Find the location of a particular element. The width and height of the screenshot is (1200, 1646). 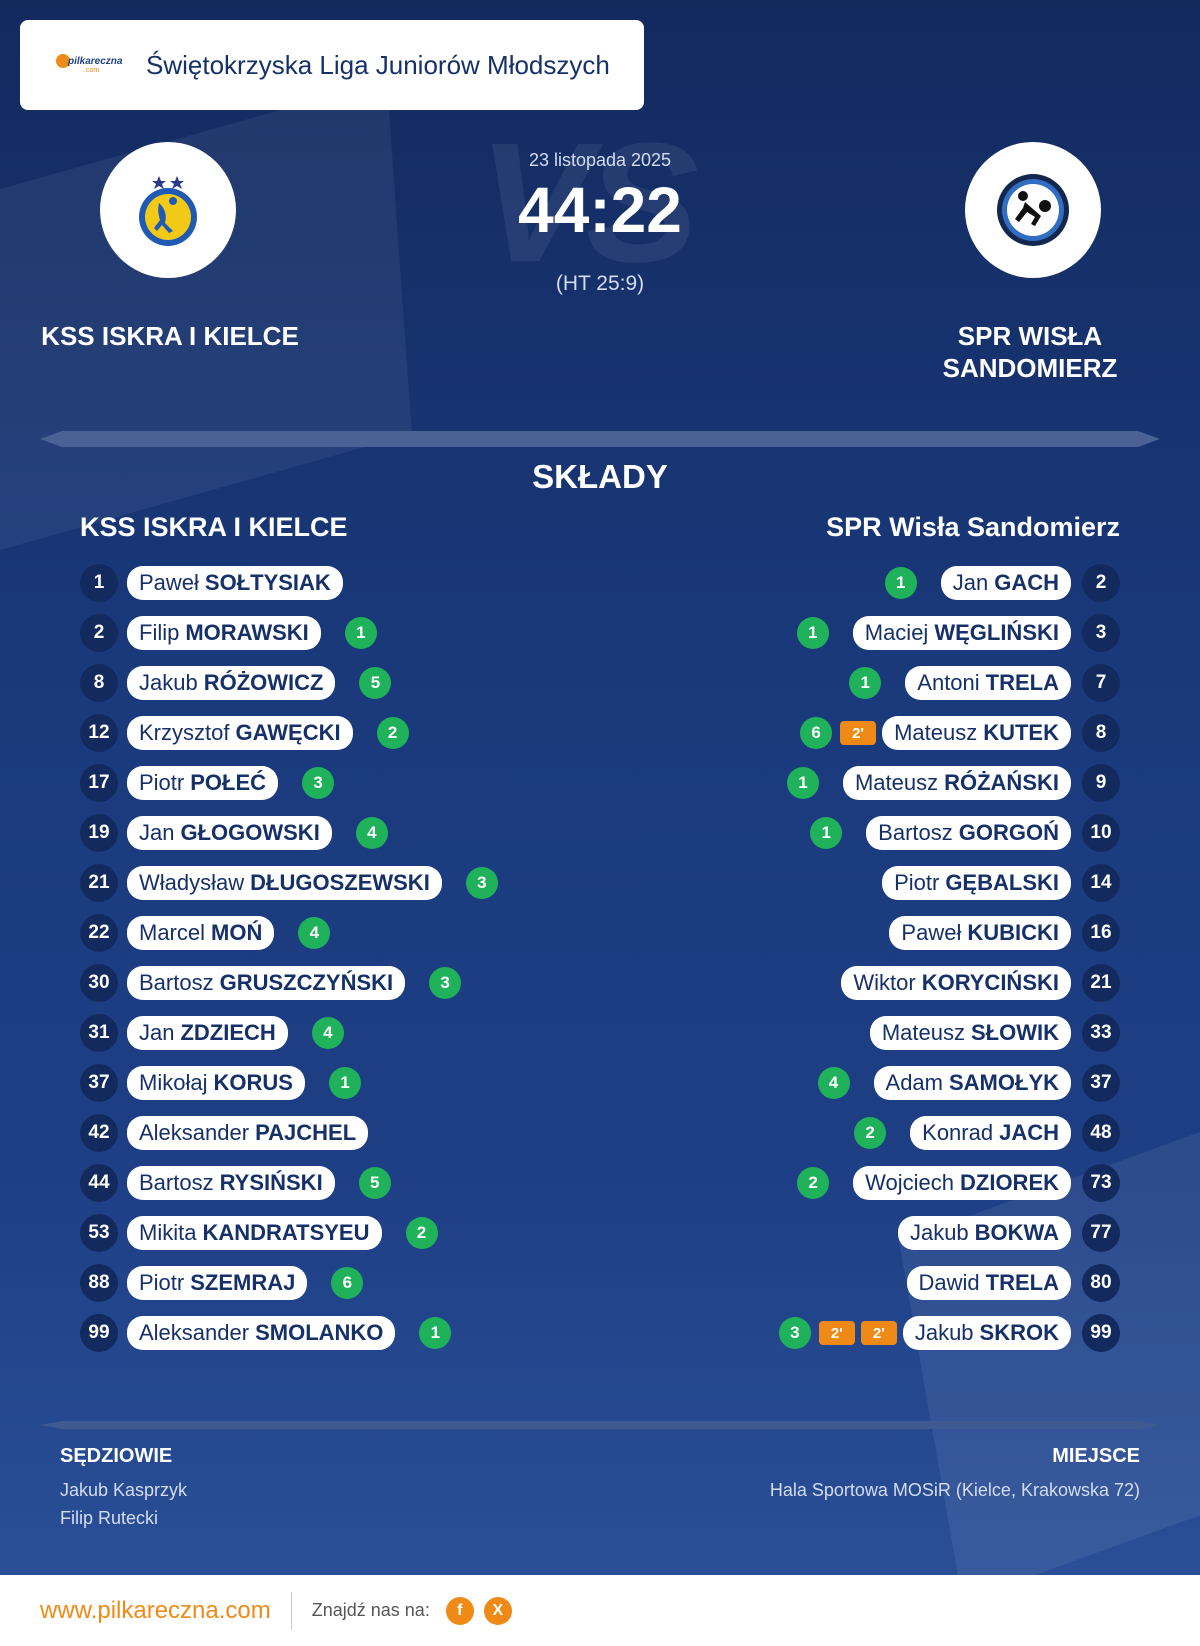

player-first-name: Filip is located at coordinates (159, 632).